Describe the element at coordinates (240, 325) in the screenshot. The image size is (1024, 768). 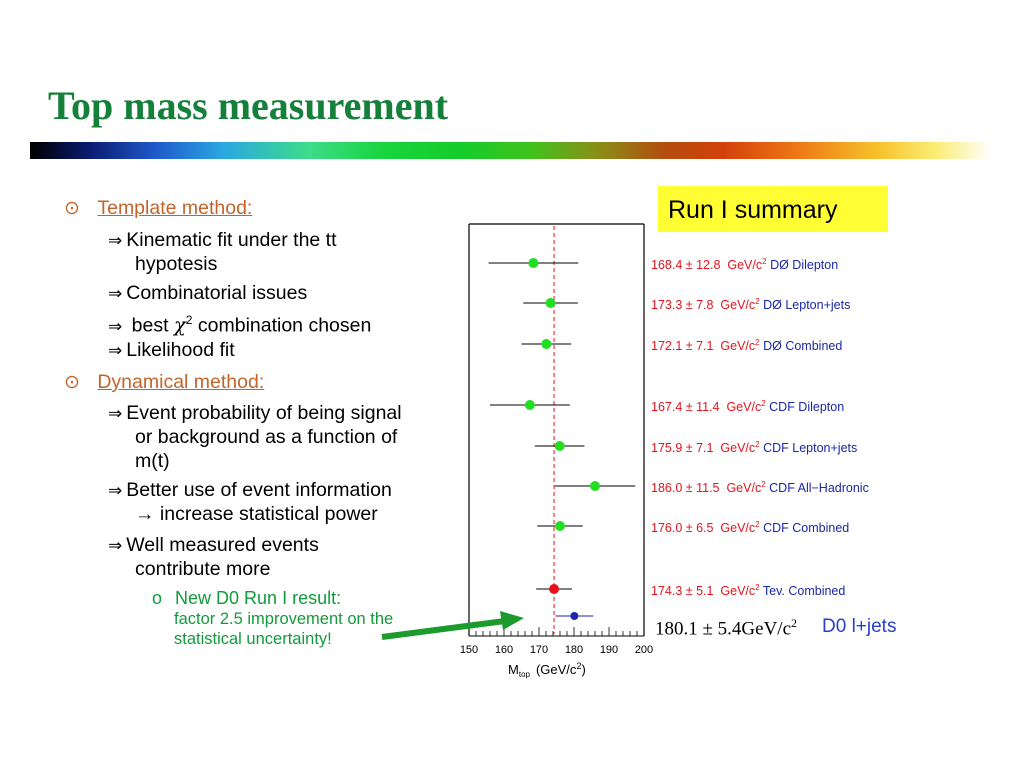
I see `sub-bullet: ⇒ best χ2 combination chosen` at that location.